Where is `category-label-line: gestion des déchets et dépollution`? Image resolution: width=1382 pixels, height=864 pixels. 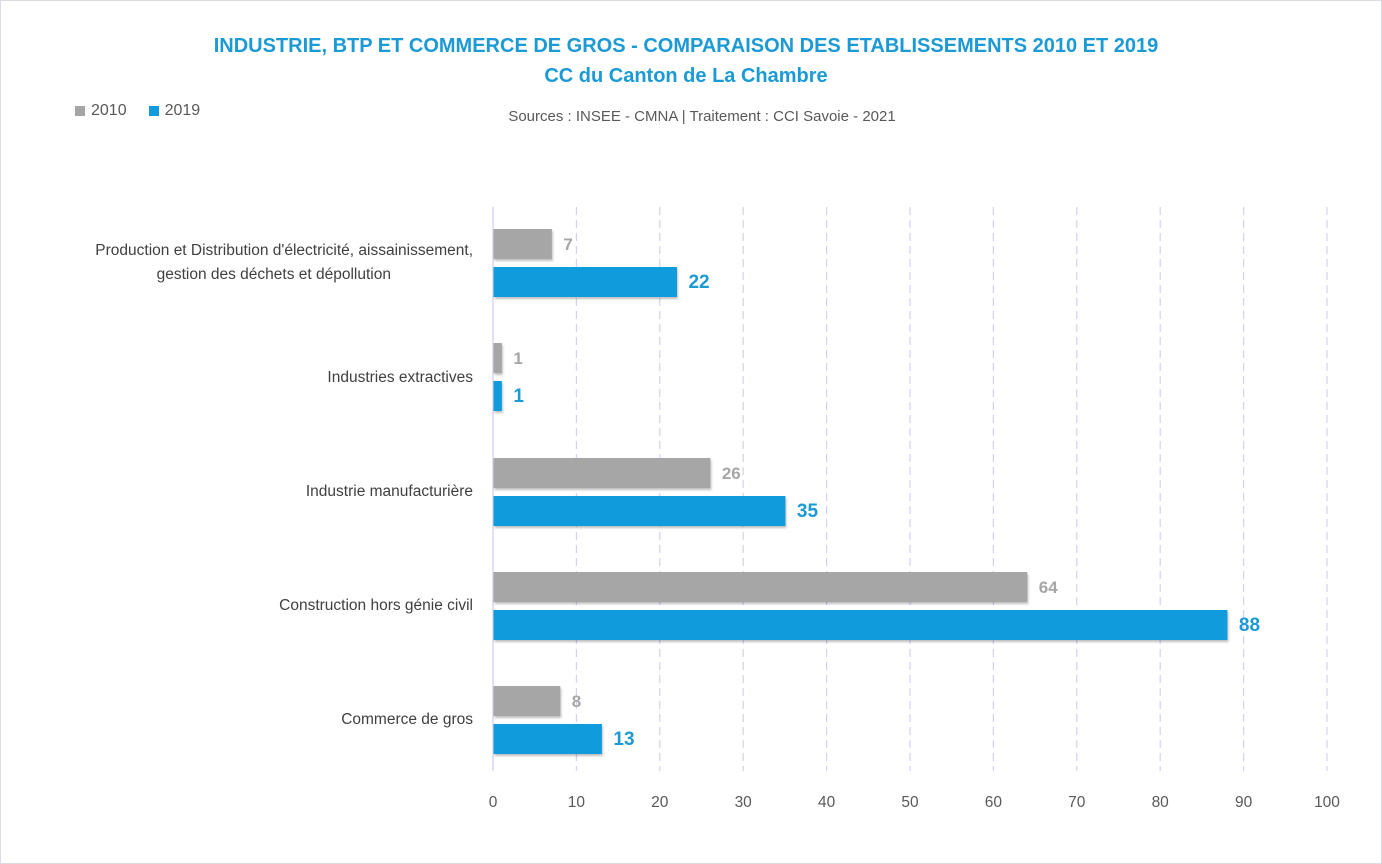 category-label-line: gestion des déchets et dépollution is located at coordinates (273, 274).